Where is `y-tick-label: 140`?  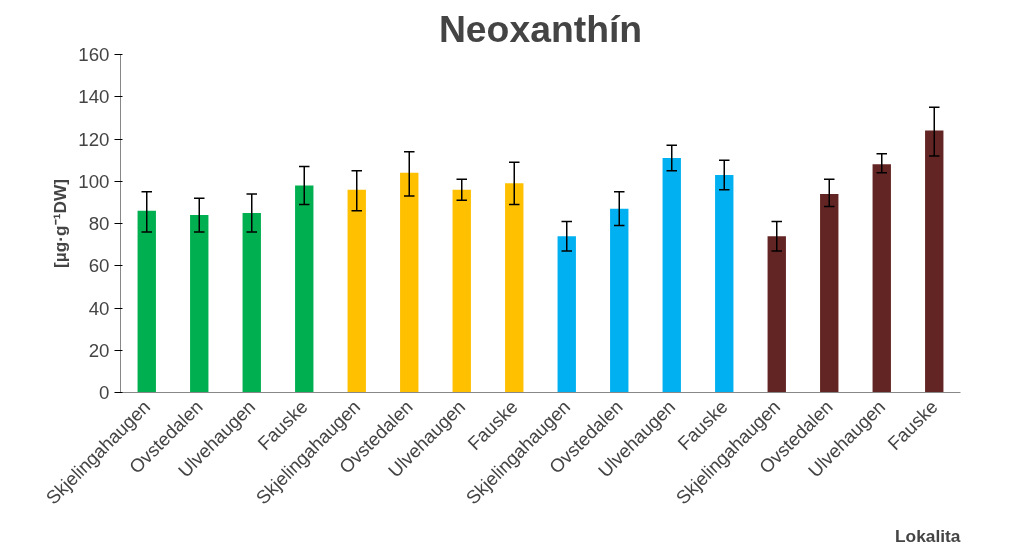 y-tick-label: 140 is located at coordinates (94, 97).